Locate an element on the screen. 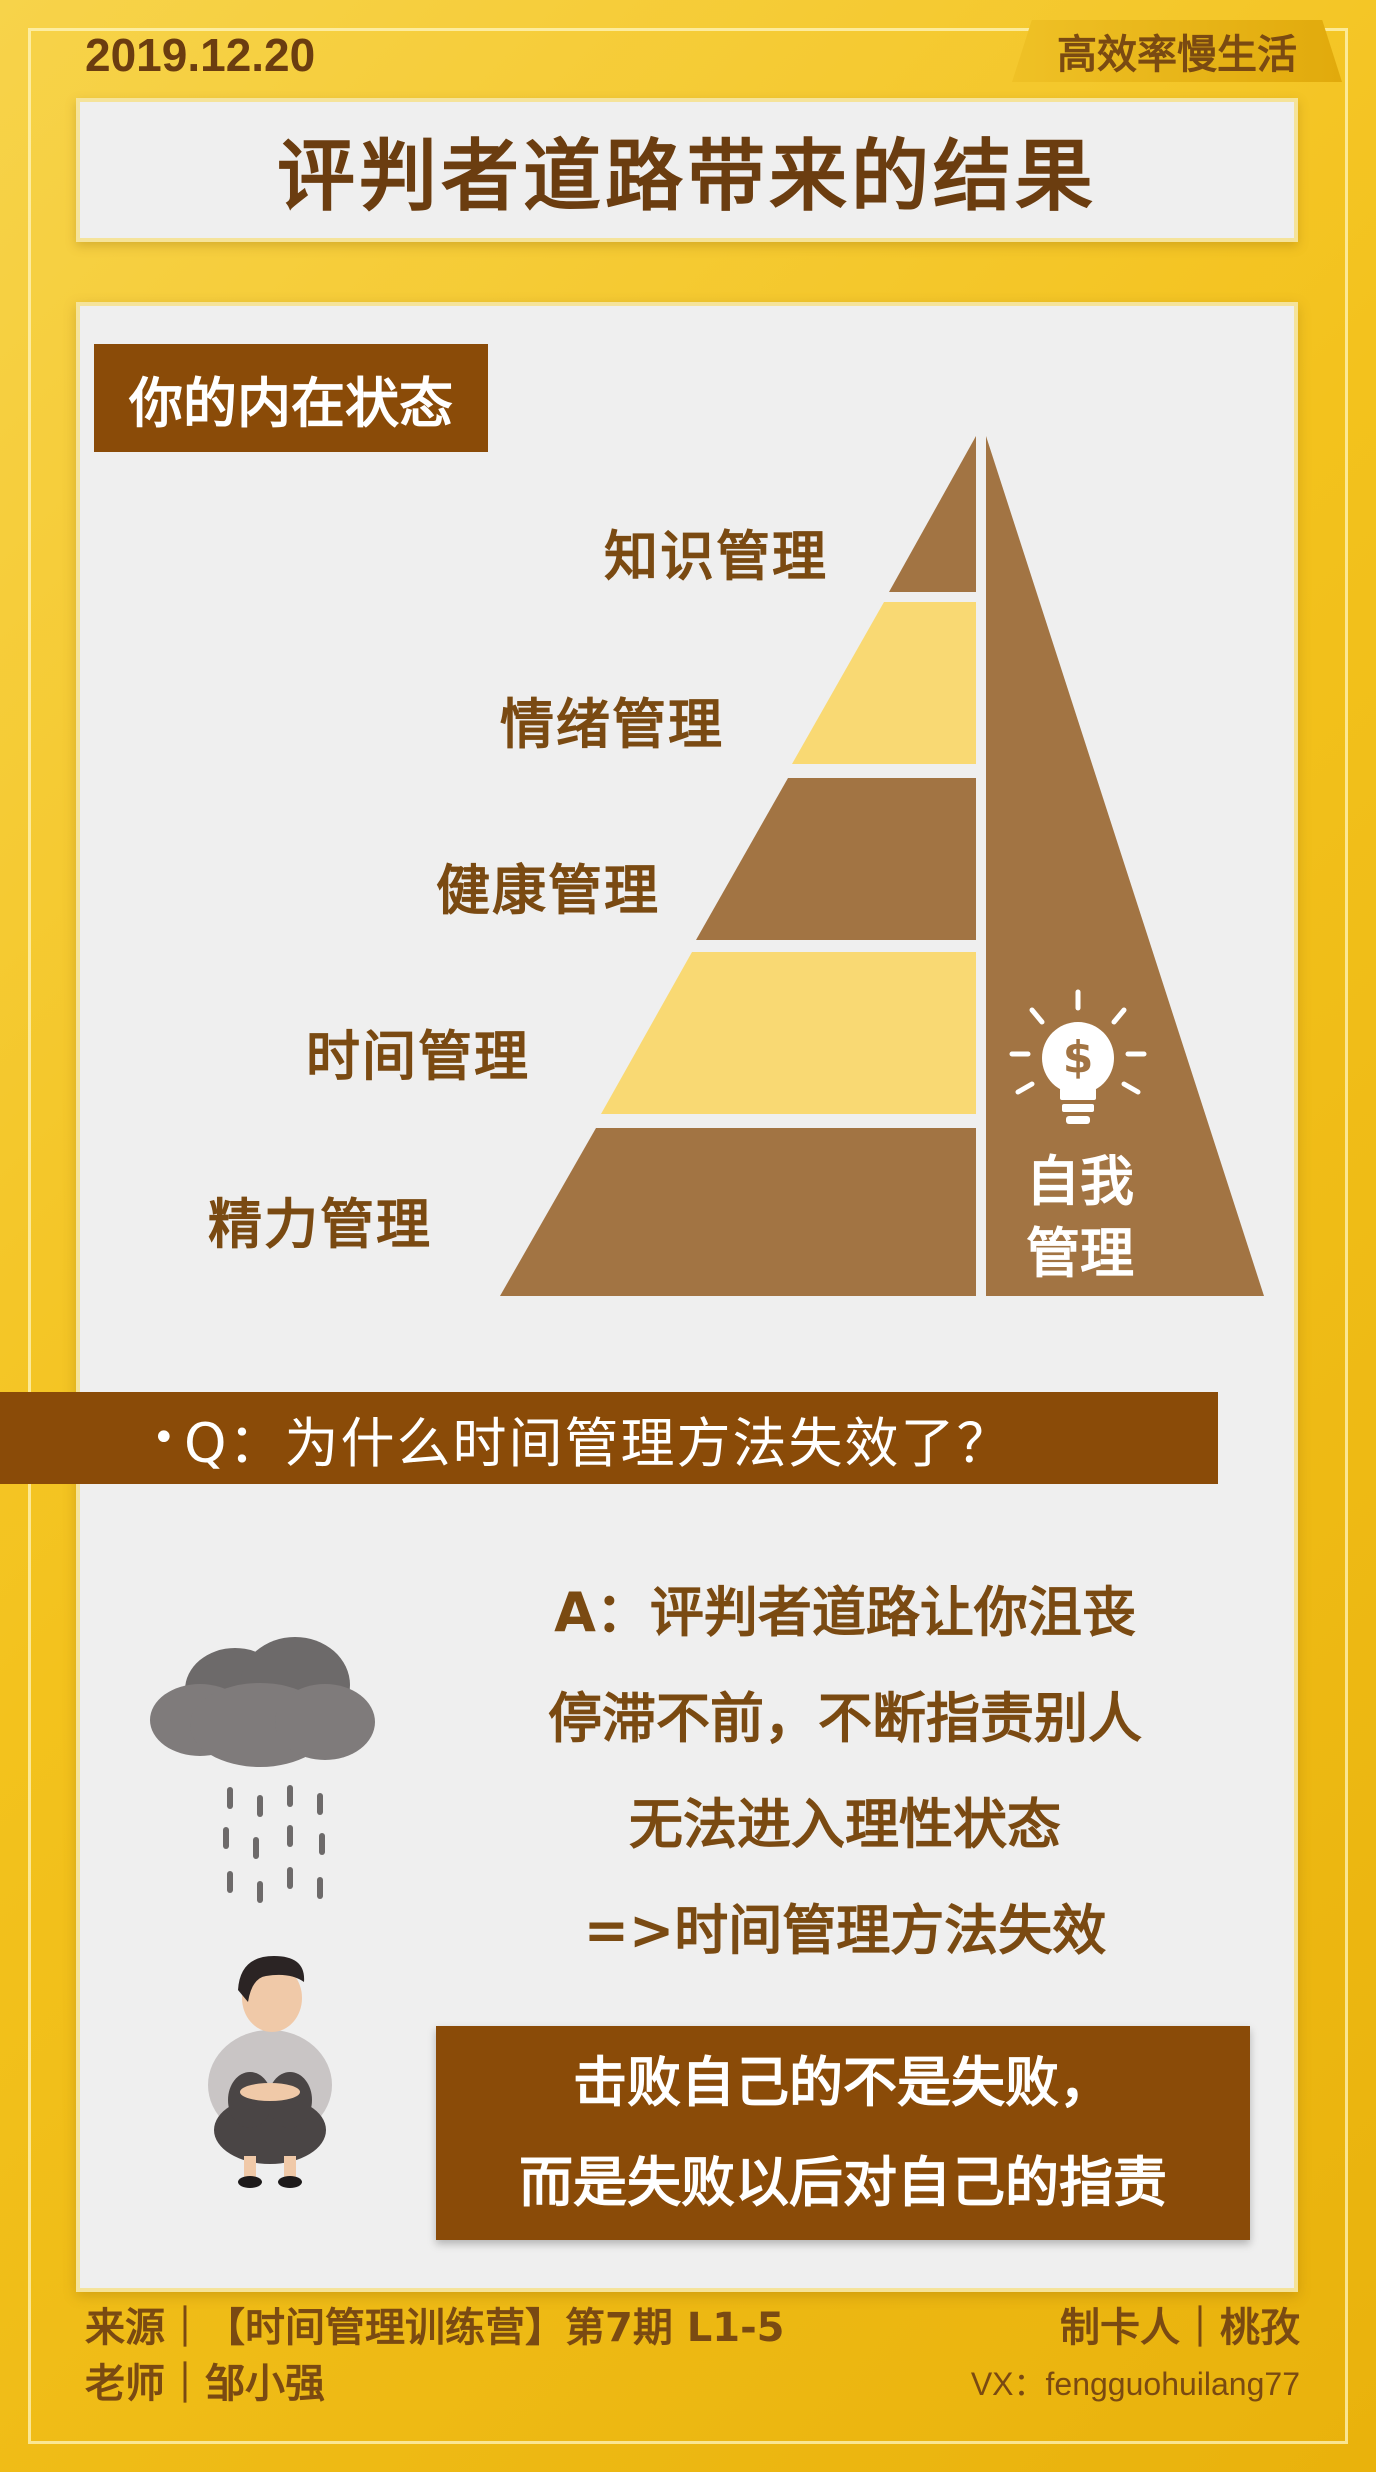  sad-person-rain-cloud-icon is located at coordinates (262, 1912).